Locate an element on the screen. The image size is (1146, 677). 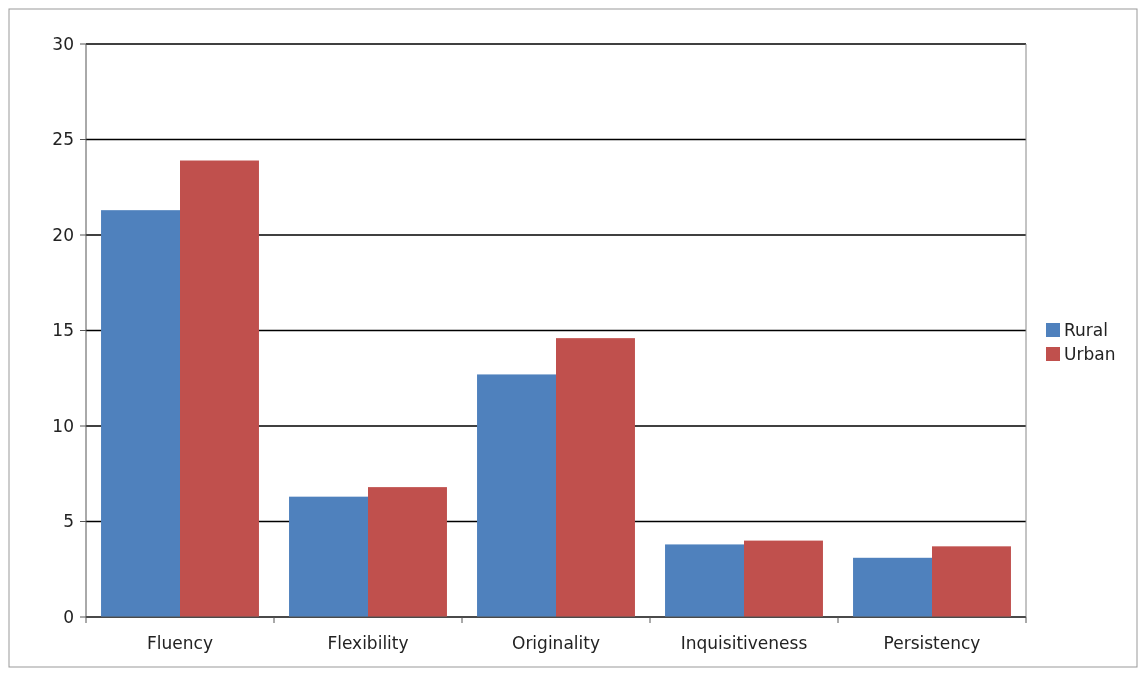
y-tick-label: 25 is located at coordinates (63, 139).